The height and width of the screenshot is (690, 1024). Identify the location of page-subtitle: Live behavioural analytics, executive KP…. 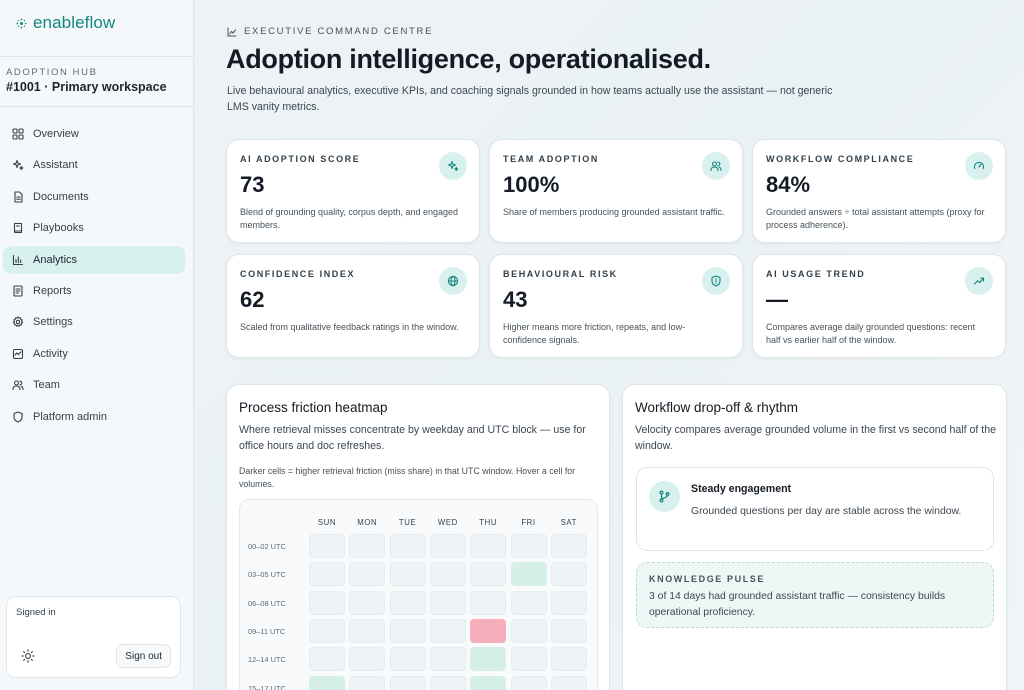
(530, 99).